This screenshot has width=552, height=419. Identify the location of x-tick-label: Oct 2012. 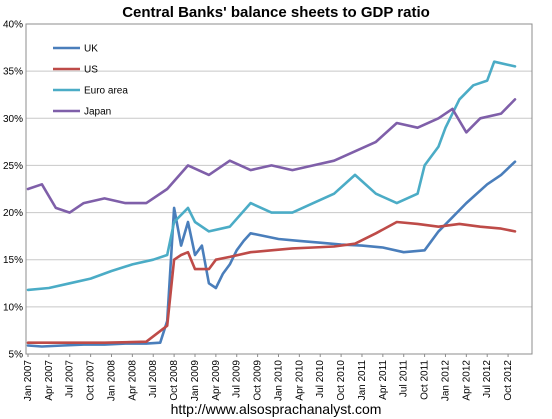
(508, 380).